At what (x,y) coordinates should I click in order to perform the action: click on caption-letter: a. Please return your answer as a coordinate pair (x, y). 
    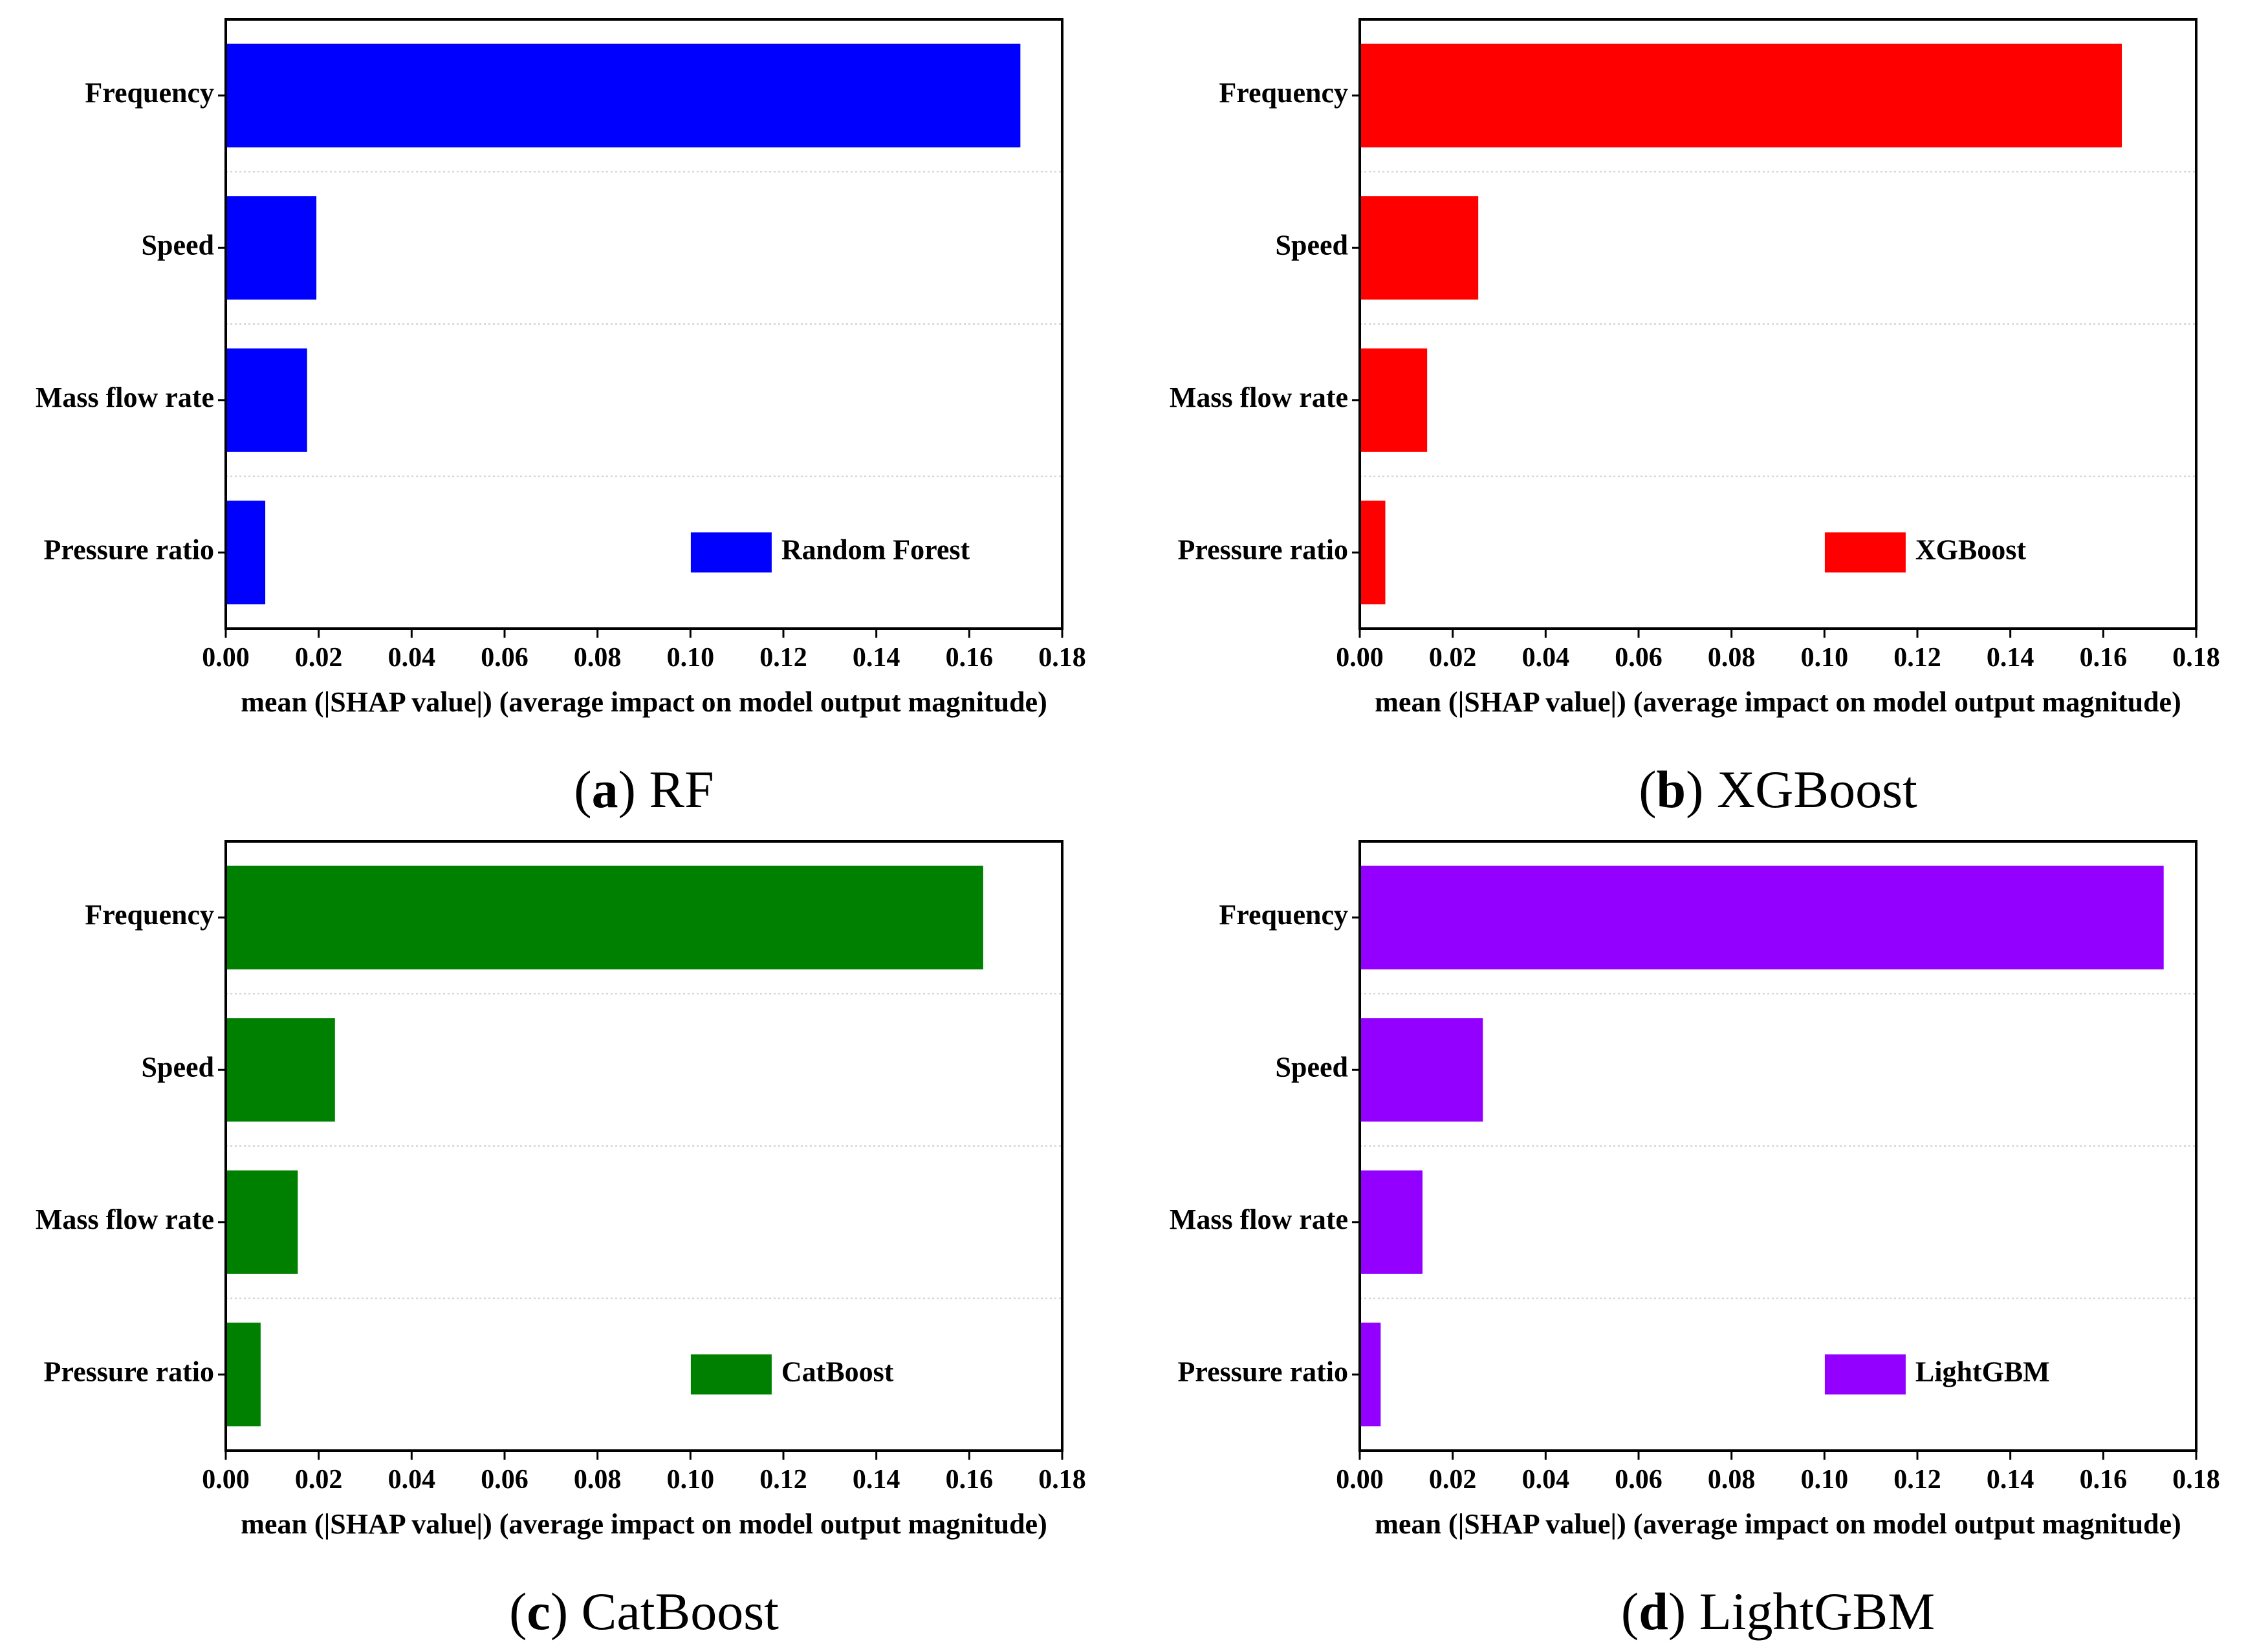
    Looking at the image, I should click on (605, 789).